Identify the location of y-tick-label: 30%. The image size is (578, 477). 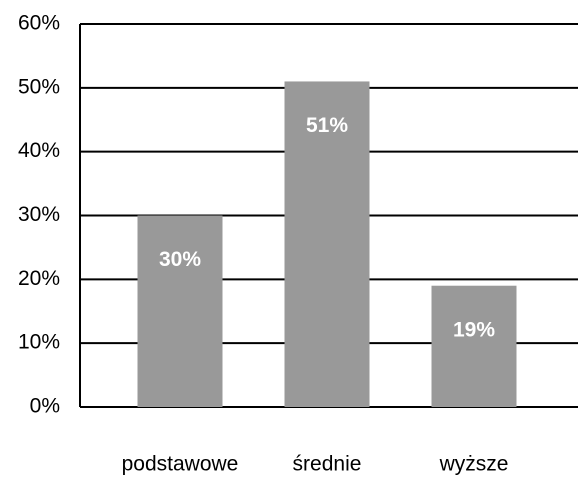
(39, 214).